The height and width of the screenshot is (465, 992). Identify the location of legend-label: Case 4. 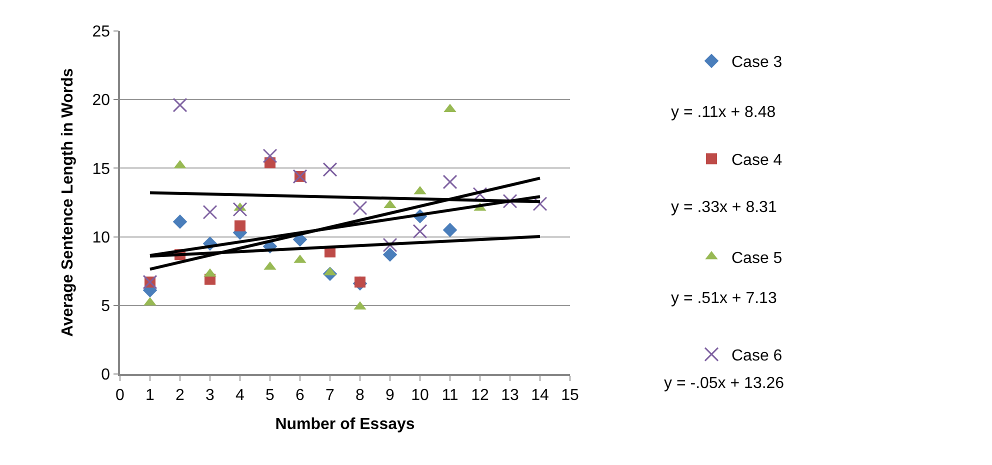
(757, 160).